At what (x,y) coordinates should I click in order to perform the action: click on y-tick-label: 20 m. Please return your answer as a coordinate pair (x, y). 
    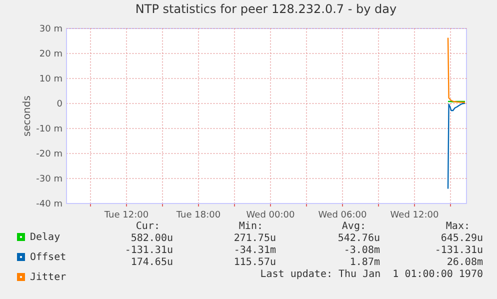
    Looking at the image, I should click on (50, 55).